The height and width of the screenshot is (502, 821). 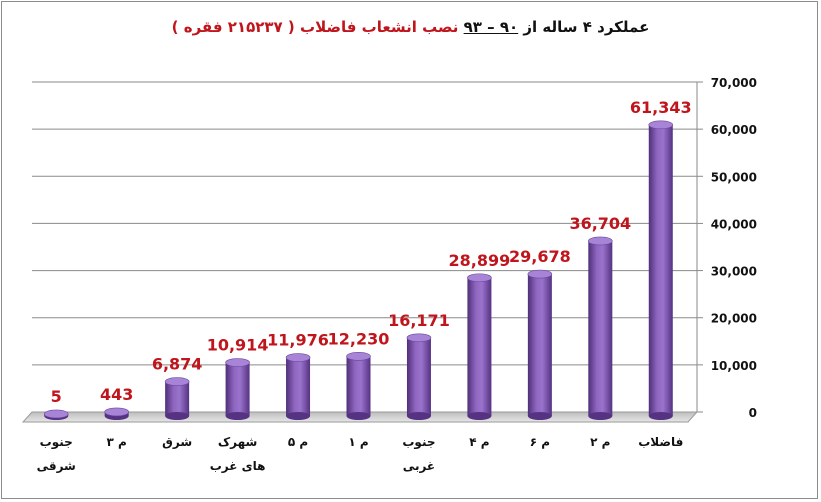 I want to click on data-label: 28,899, so click(x=480, y=260).